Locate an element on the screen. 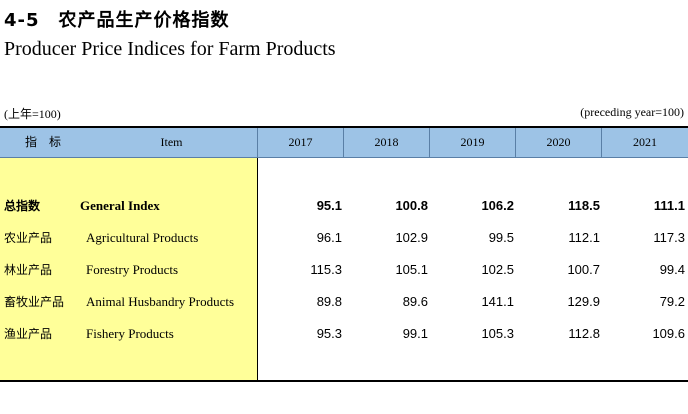 The width and height of the screenshot is (688, 414). value-2018: 105.1 is located at coordinates (411, 269).